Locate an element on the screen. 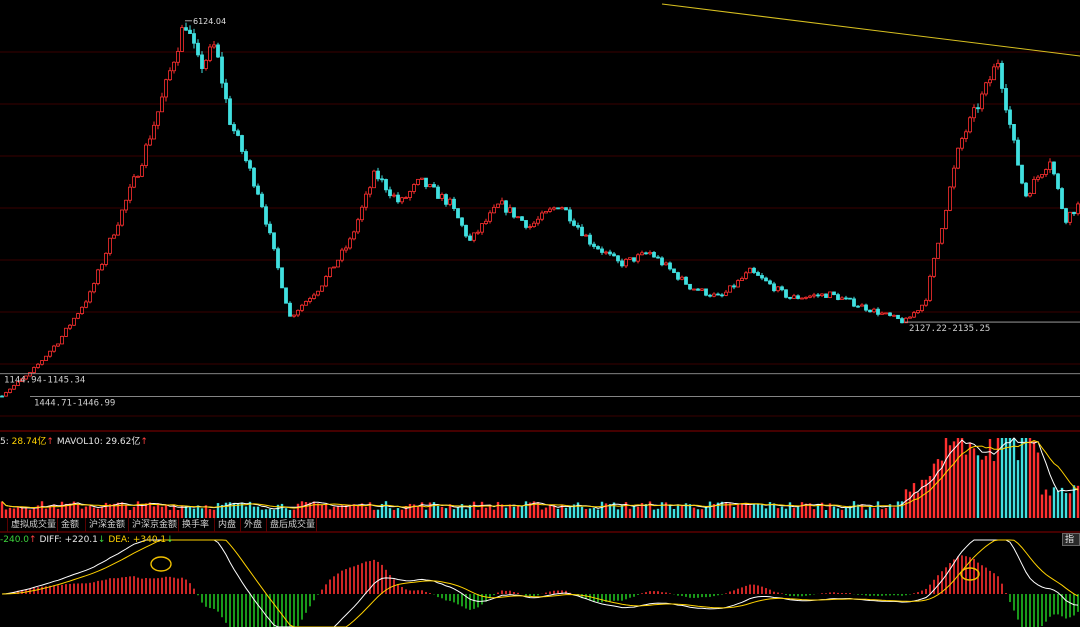  tab-hsj-amount: 沪深京金额 is located at coordinates (154, 525).